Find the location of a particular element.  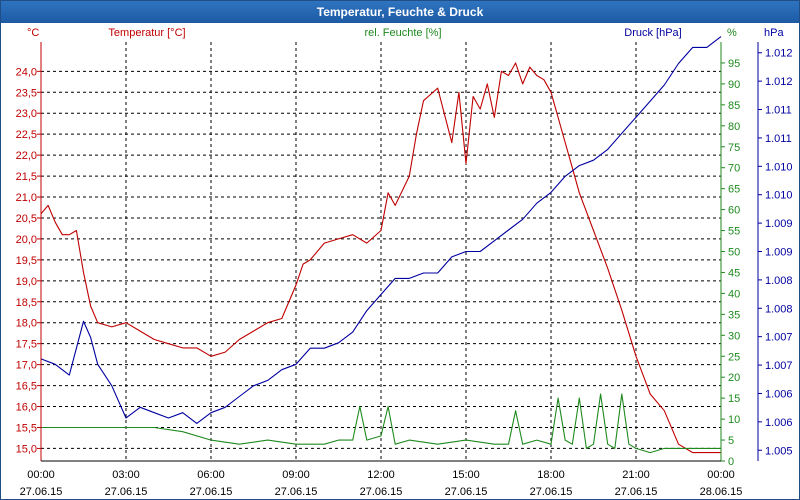

legend-temperature: Temperatur [°C] is located at coordinates (146, 33).